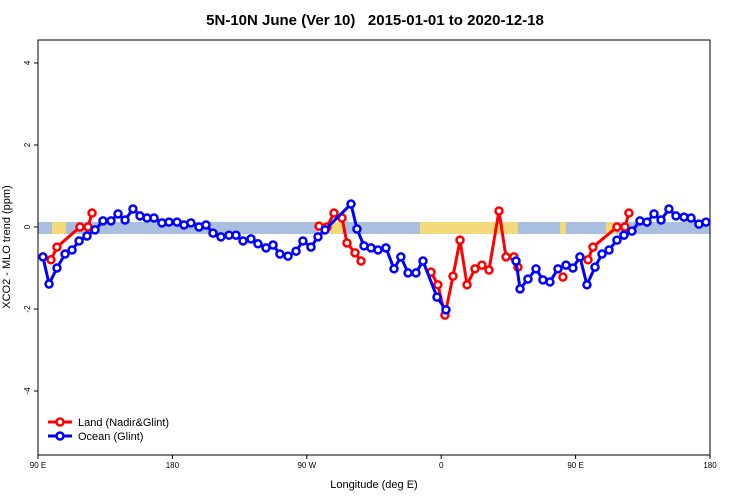  I want to click on x-tick-label: 90 W, so click(306, 465).